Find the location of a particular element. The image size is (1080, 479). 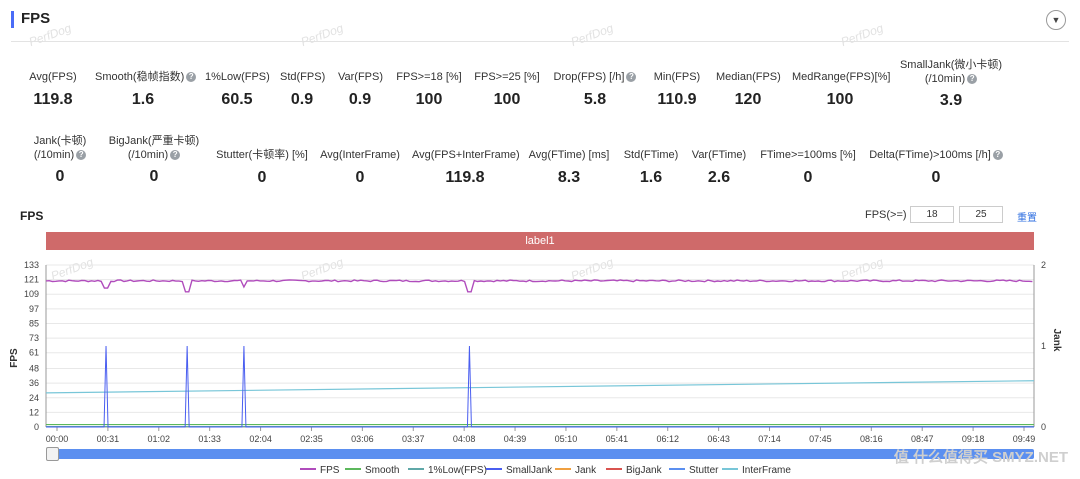

stat-value: 100 is located at coordinates (840, 99).